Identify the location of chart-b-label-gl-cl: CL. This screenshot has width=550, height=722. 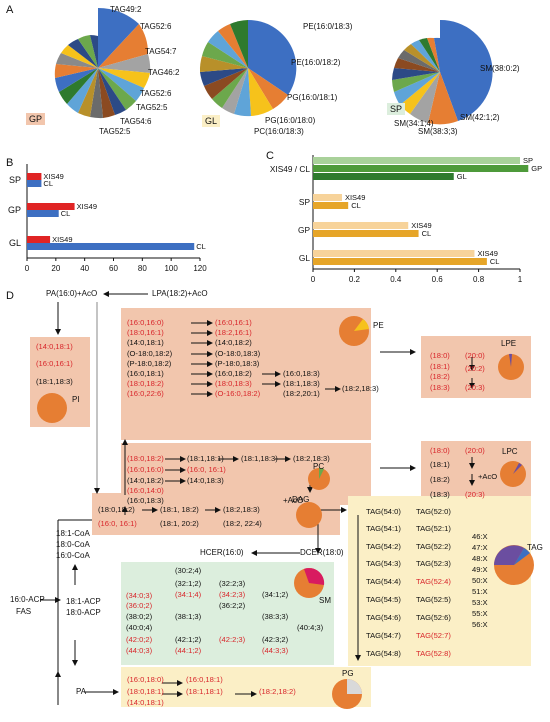
(201, 246).